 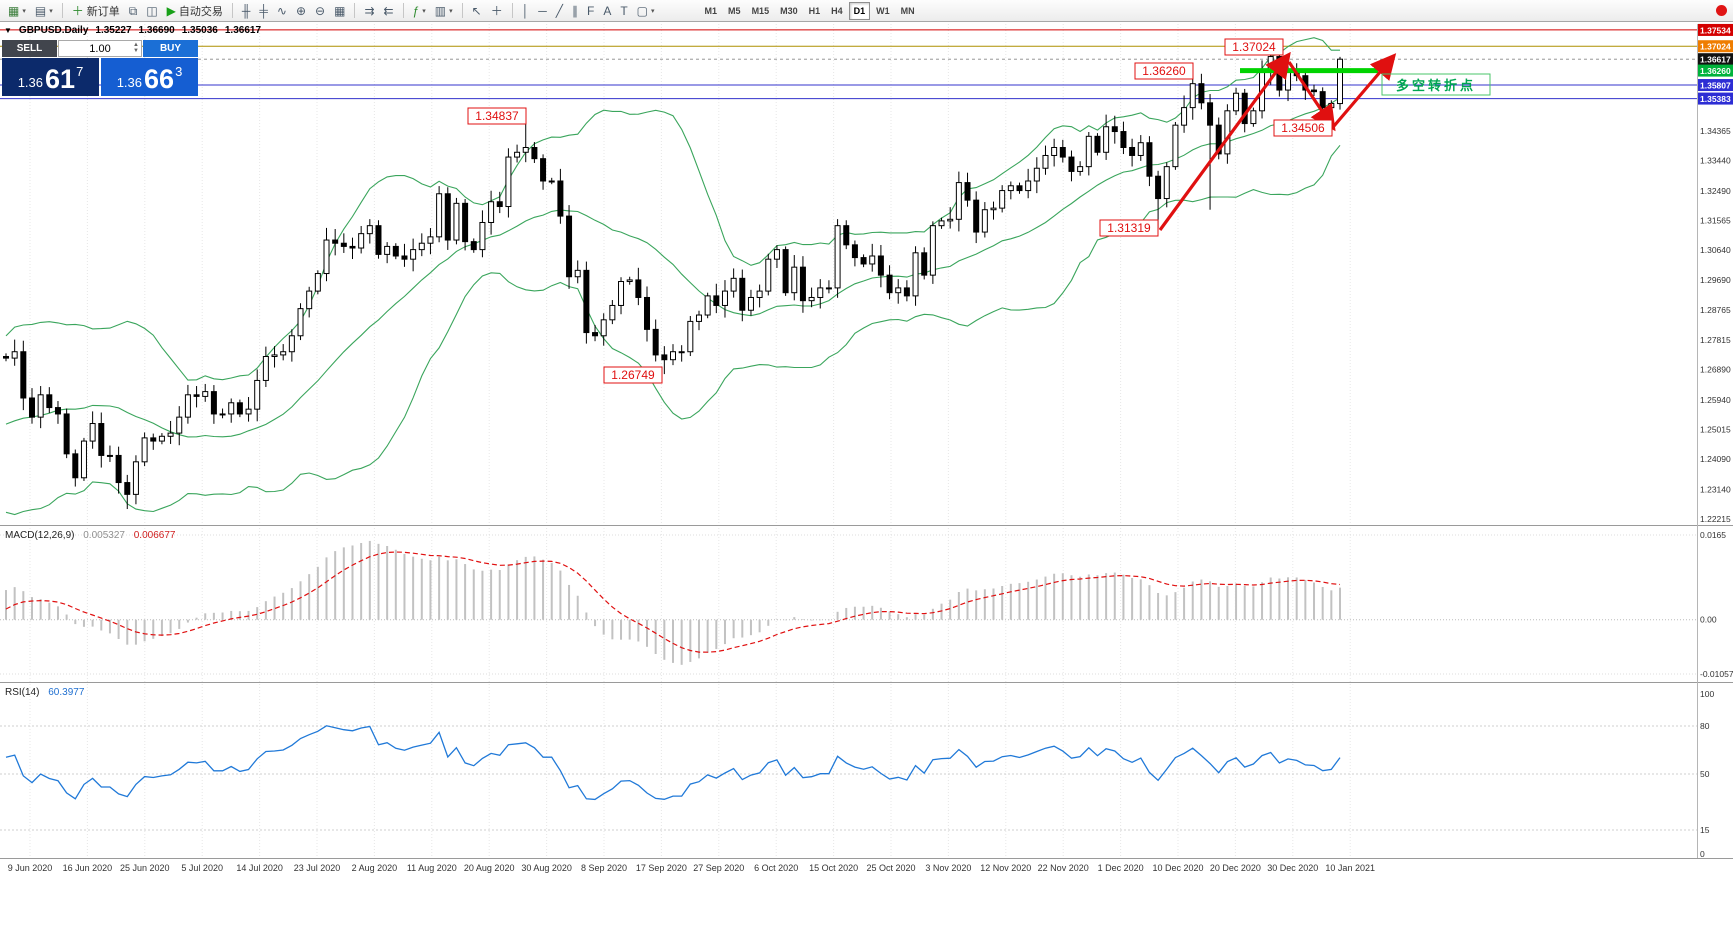 I want to click on svg-text: 0.0165, so click(x=1713, y=535).